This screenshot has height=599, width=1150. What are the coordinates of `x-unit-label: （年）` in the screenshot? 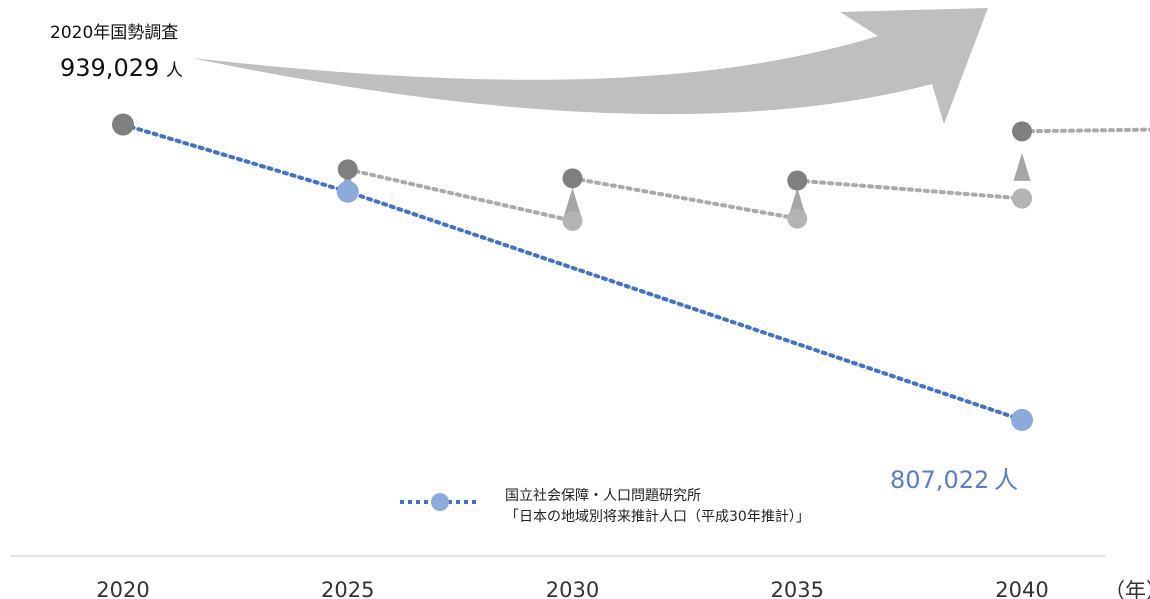 It's located at (1127, 589).